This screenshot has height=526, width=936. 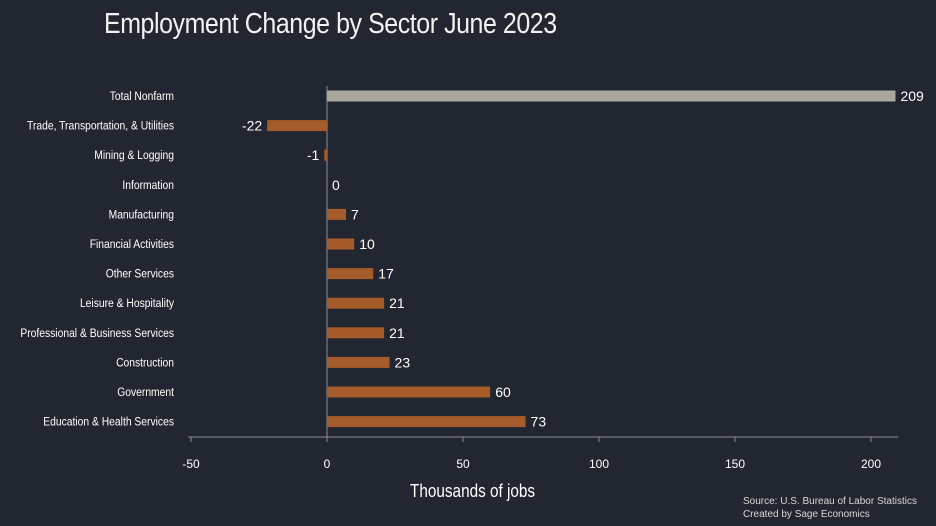 What do you see at coordinates (191, 464) in the screenshot?
I see `x-tick-label: -50` at bounding box center [191, 464].